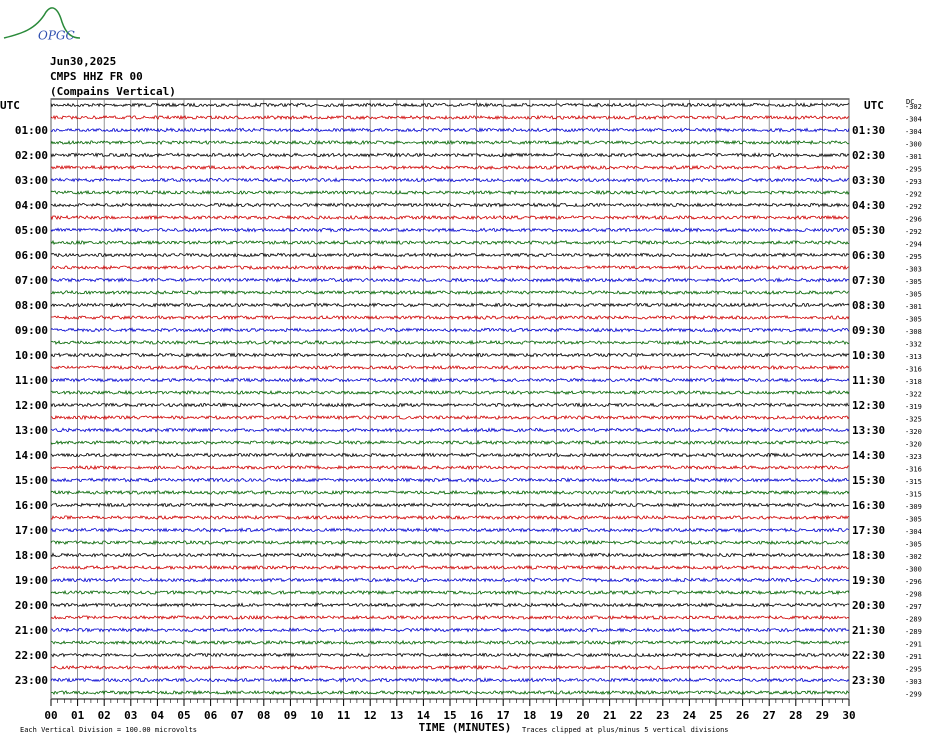 The width and height of the screenshot is (930, 744). Describe the element at coordinates (31, 305) in the screenshot. I see `hour-label: 08:00` at that location.